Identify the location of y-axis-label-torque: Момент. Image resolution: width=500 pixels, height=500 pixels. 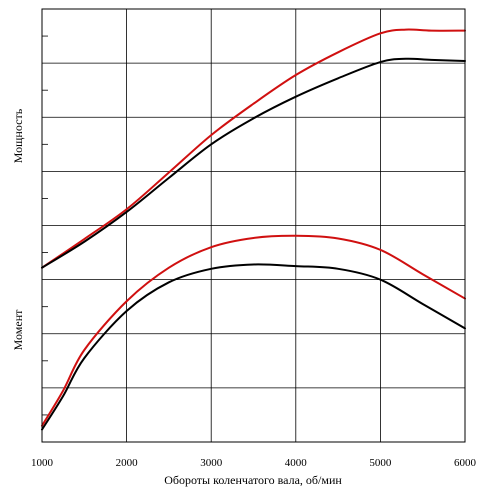
(18, 329).